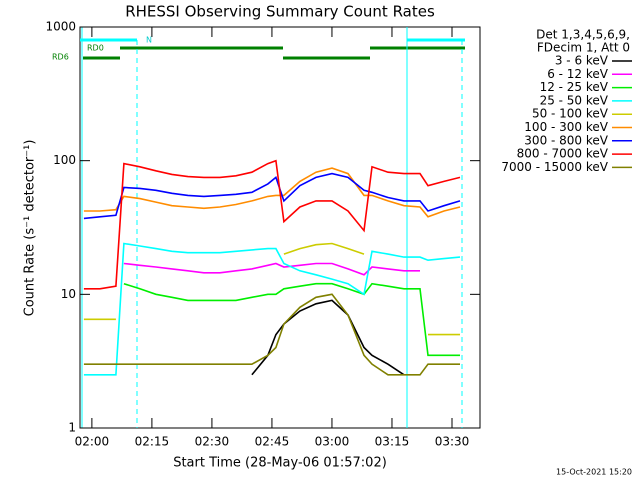  I want to click on y-tick-label: 1, so click(72, 428).